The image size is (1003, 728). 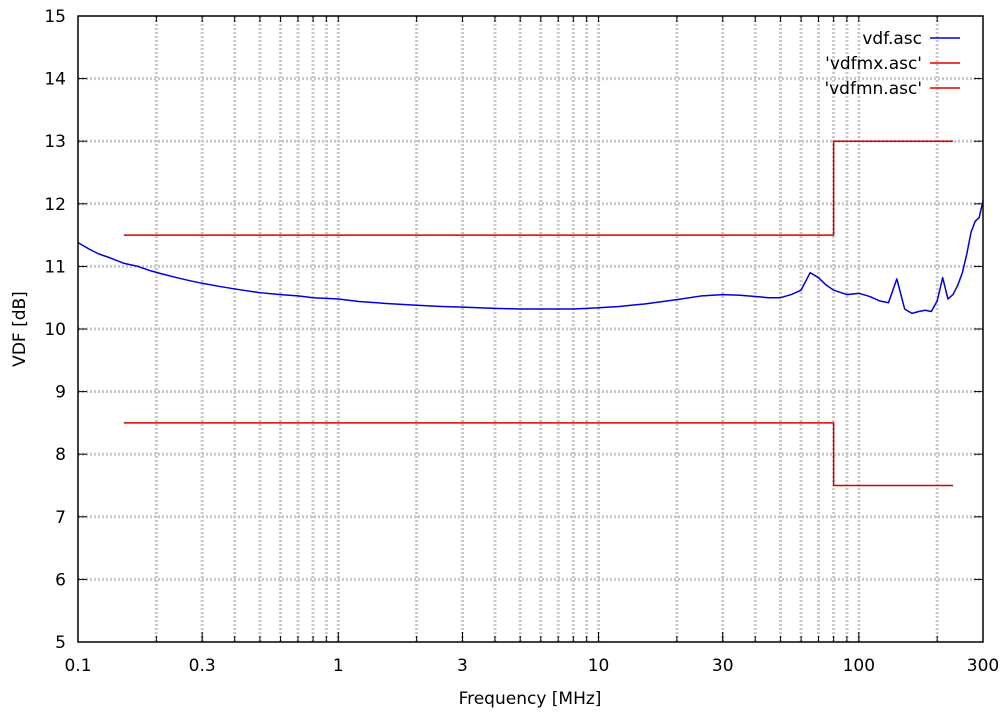 I want to click on y-tick-label: 10, so click(x=55, y=330).